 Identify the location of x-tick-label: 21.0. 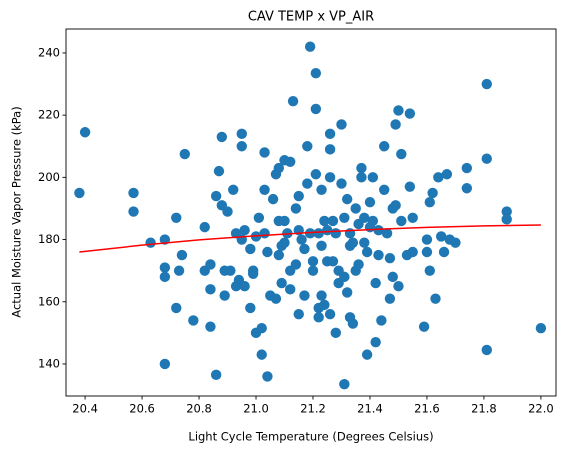
(256, 409).